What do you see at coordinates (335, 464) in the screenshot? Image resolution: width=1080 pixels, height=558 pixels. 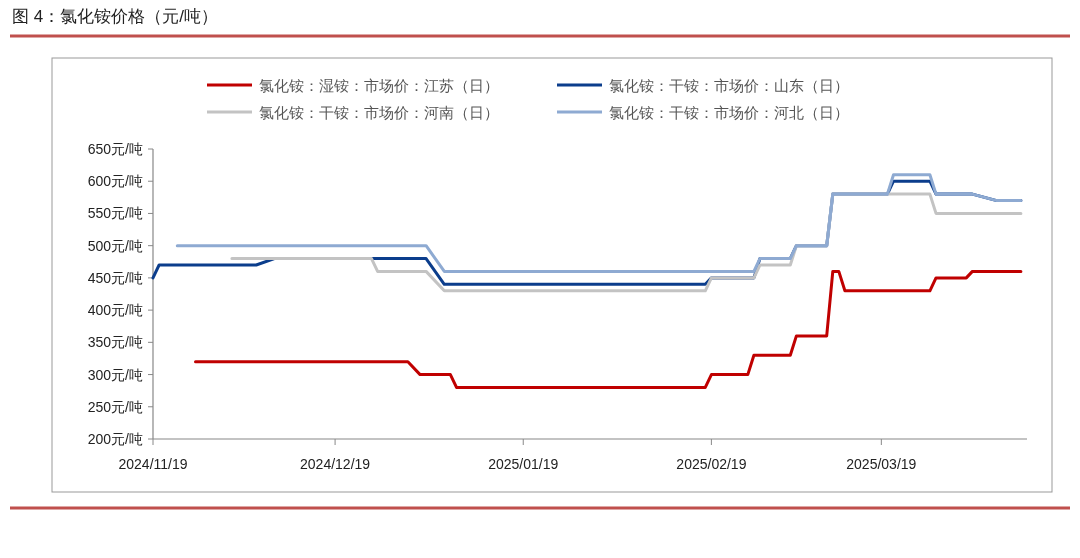 I see `x-tick-label: 2024/12/19` at bounding box center [335, 464].